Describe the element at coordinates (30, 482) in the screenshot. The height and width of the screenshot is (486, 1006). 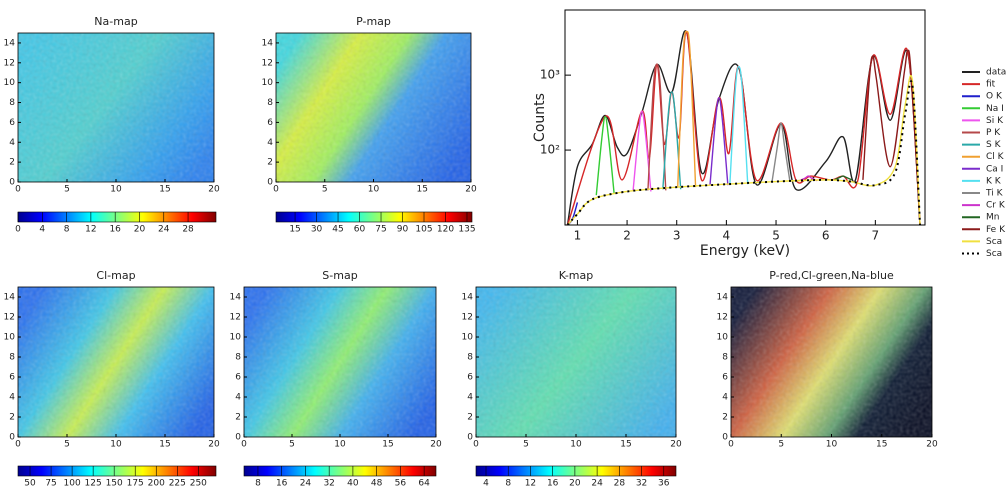
I see `colorbar-tick-label: 50` at that location.